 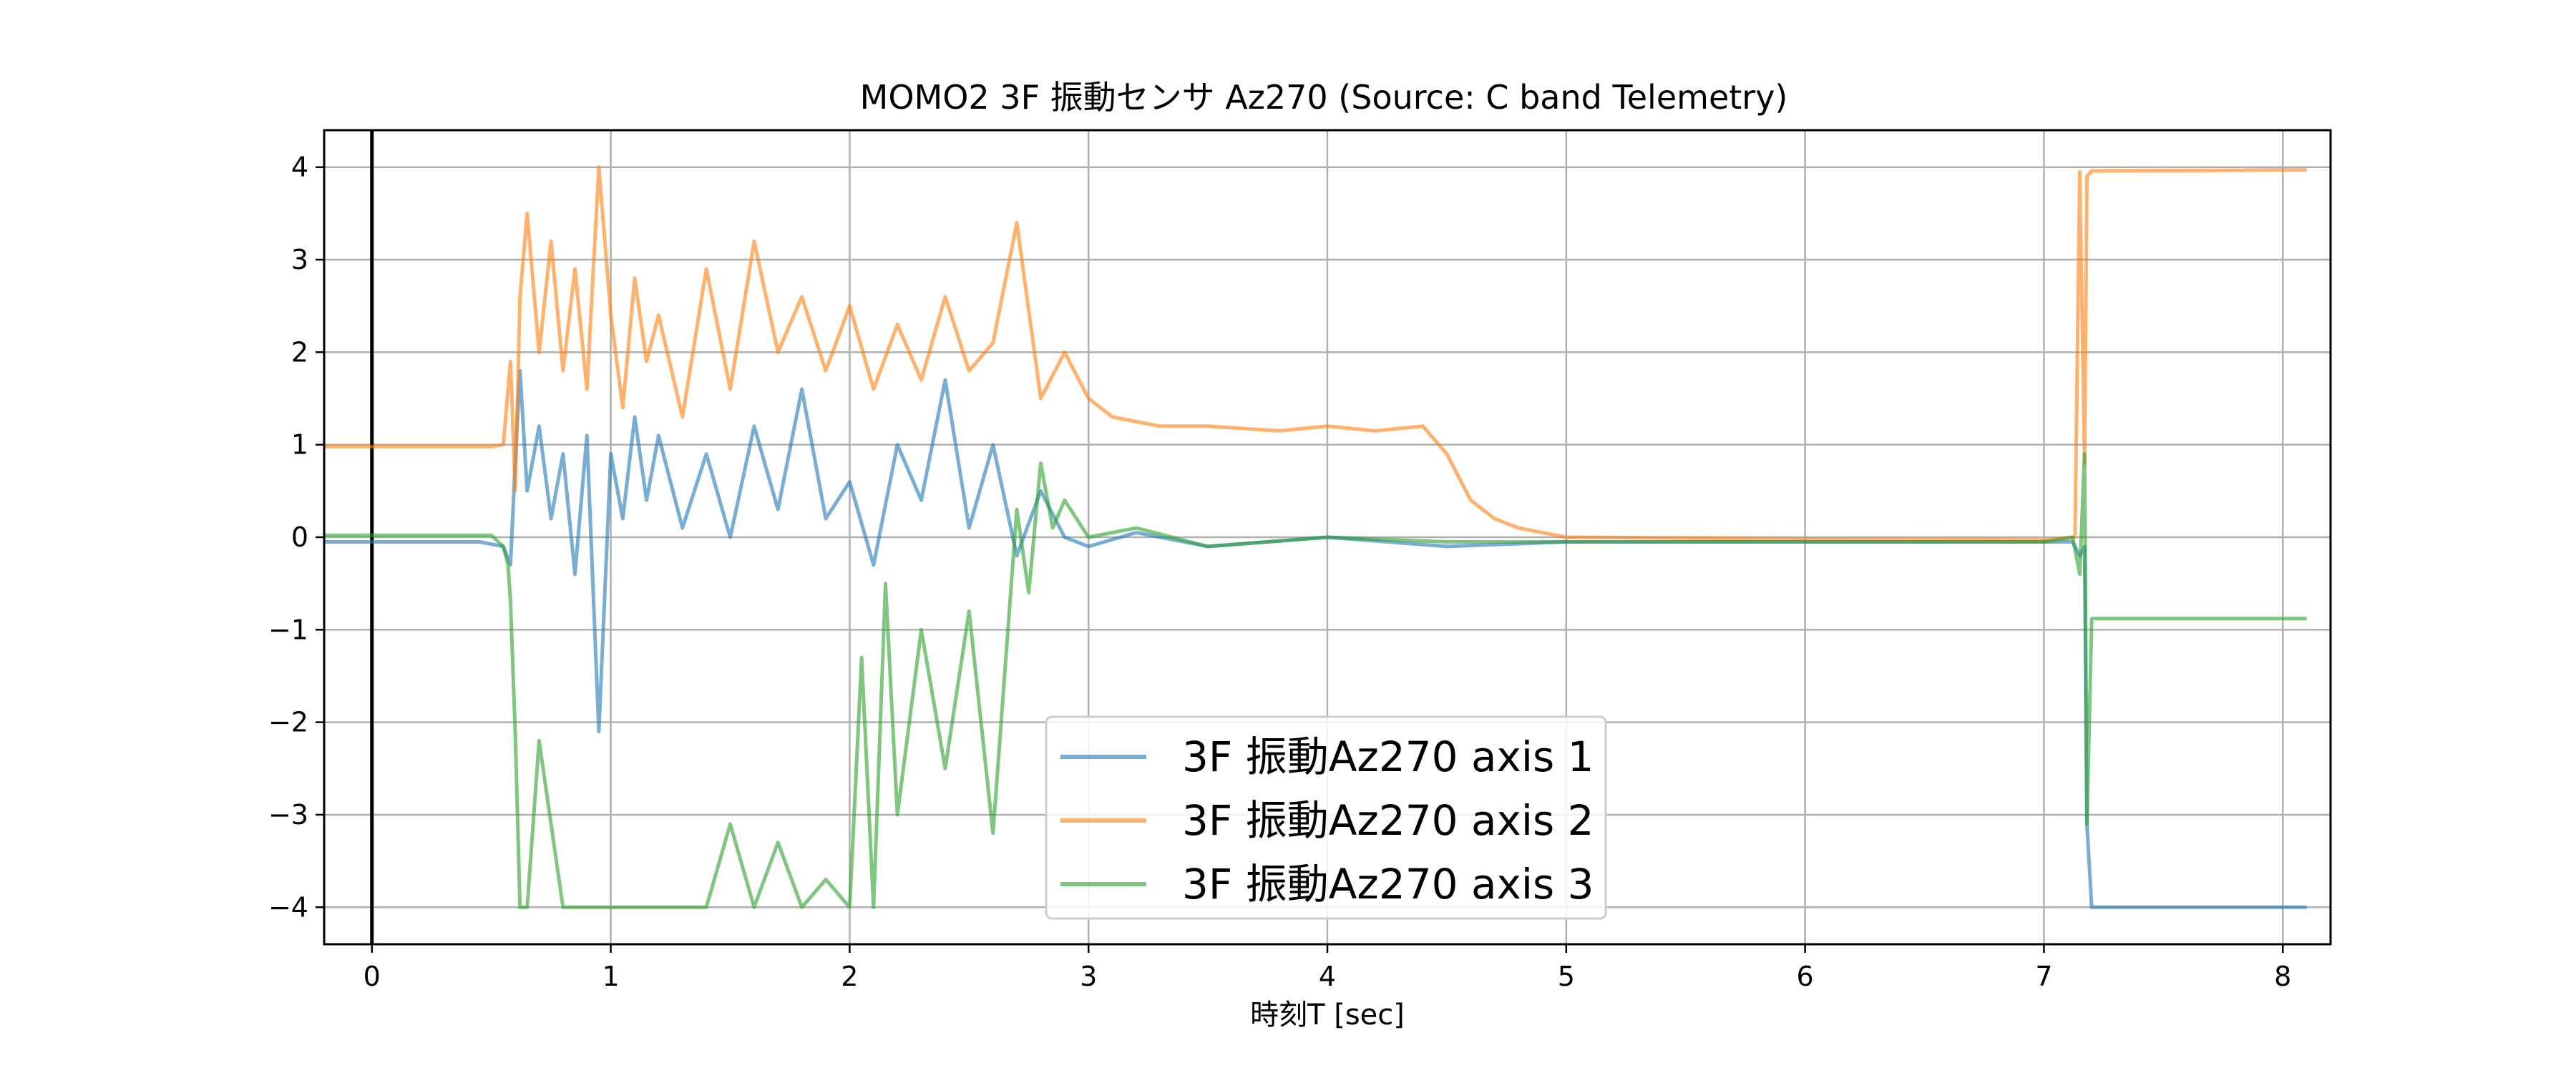 What do you see at coordinates (288, 629) in the screenshot?
I see `y-tick-label: −1` at bounding box center [288, 629].